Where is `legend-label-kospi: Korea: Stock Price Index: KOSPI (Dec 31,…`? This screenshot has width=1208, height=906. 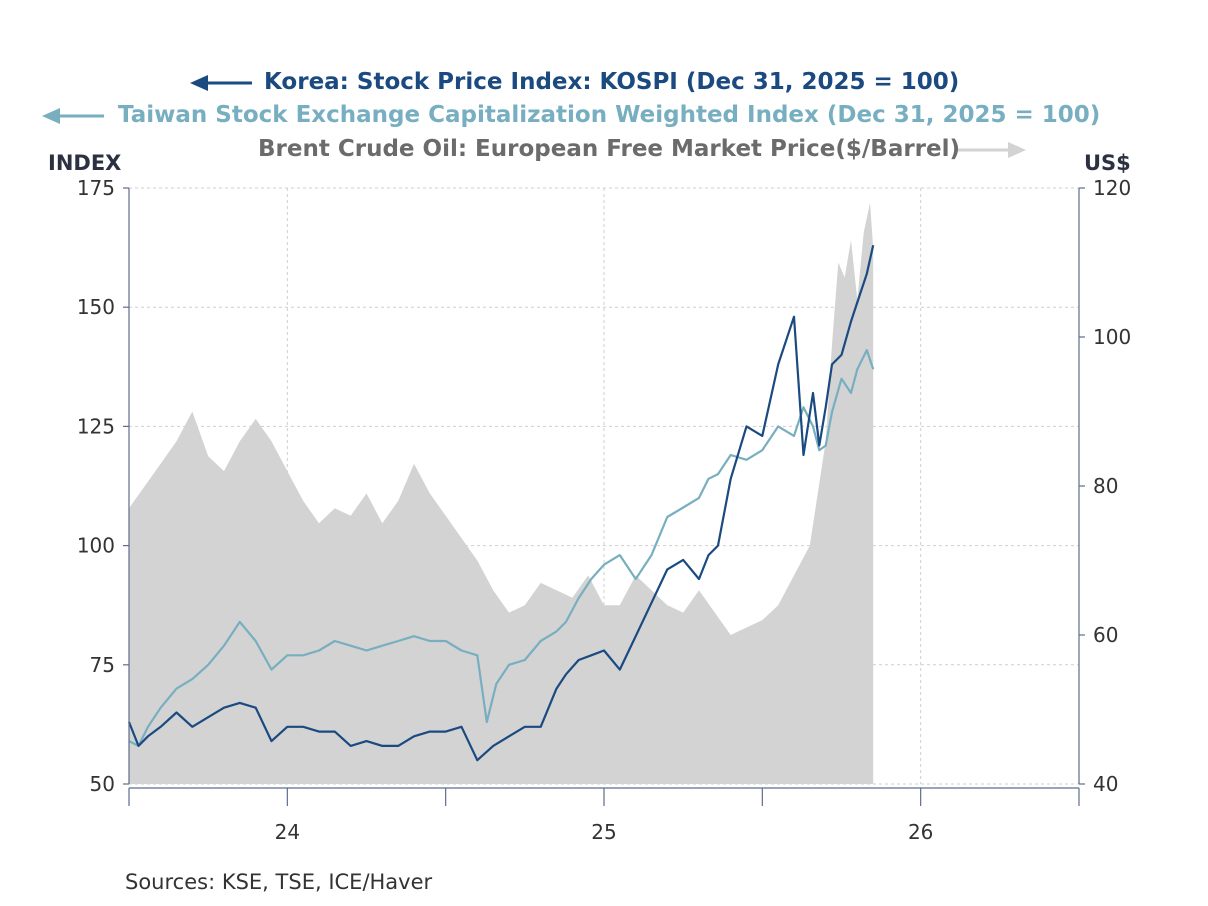
legend-label-kospi: Korea: Stock Price Index: KOSPI (Dec 31,… is located at coordinates (612, 82).